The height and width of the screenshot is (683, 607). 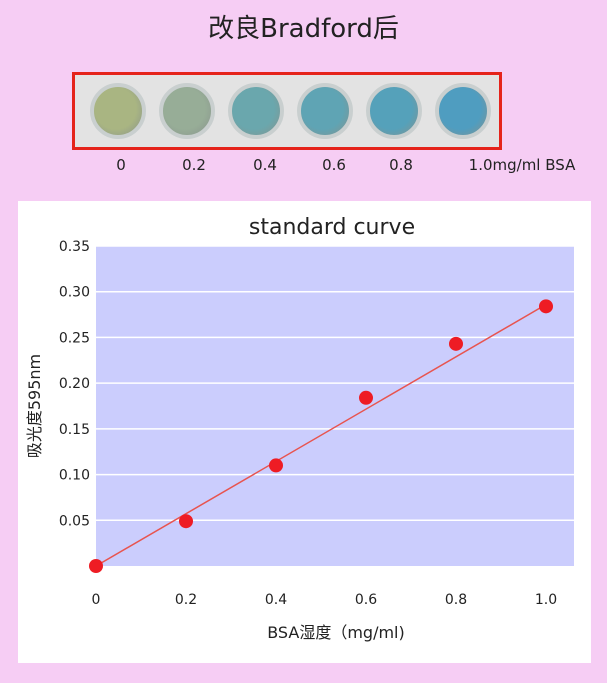 I want to click on concentration-label: 1.0mg/ml BSA, so click(x=522, y=165).